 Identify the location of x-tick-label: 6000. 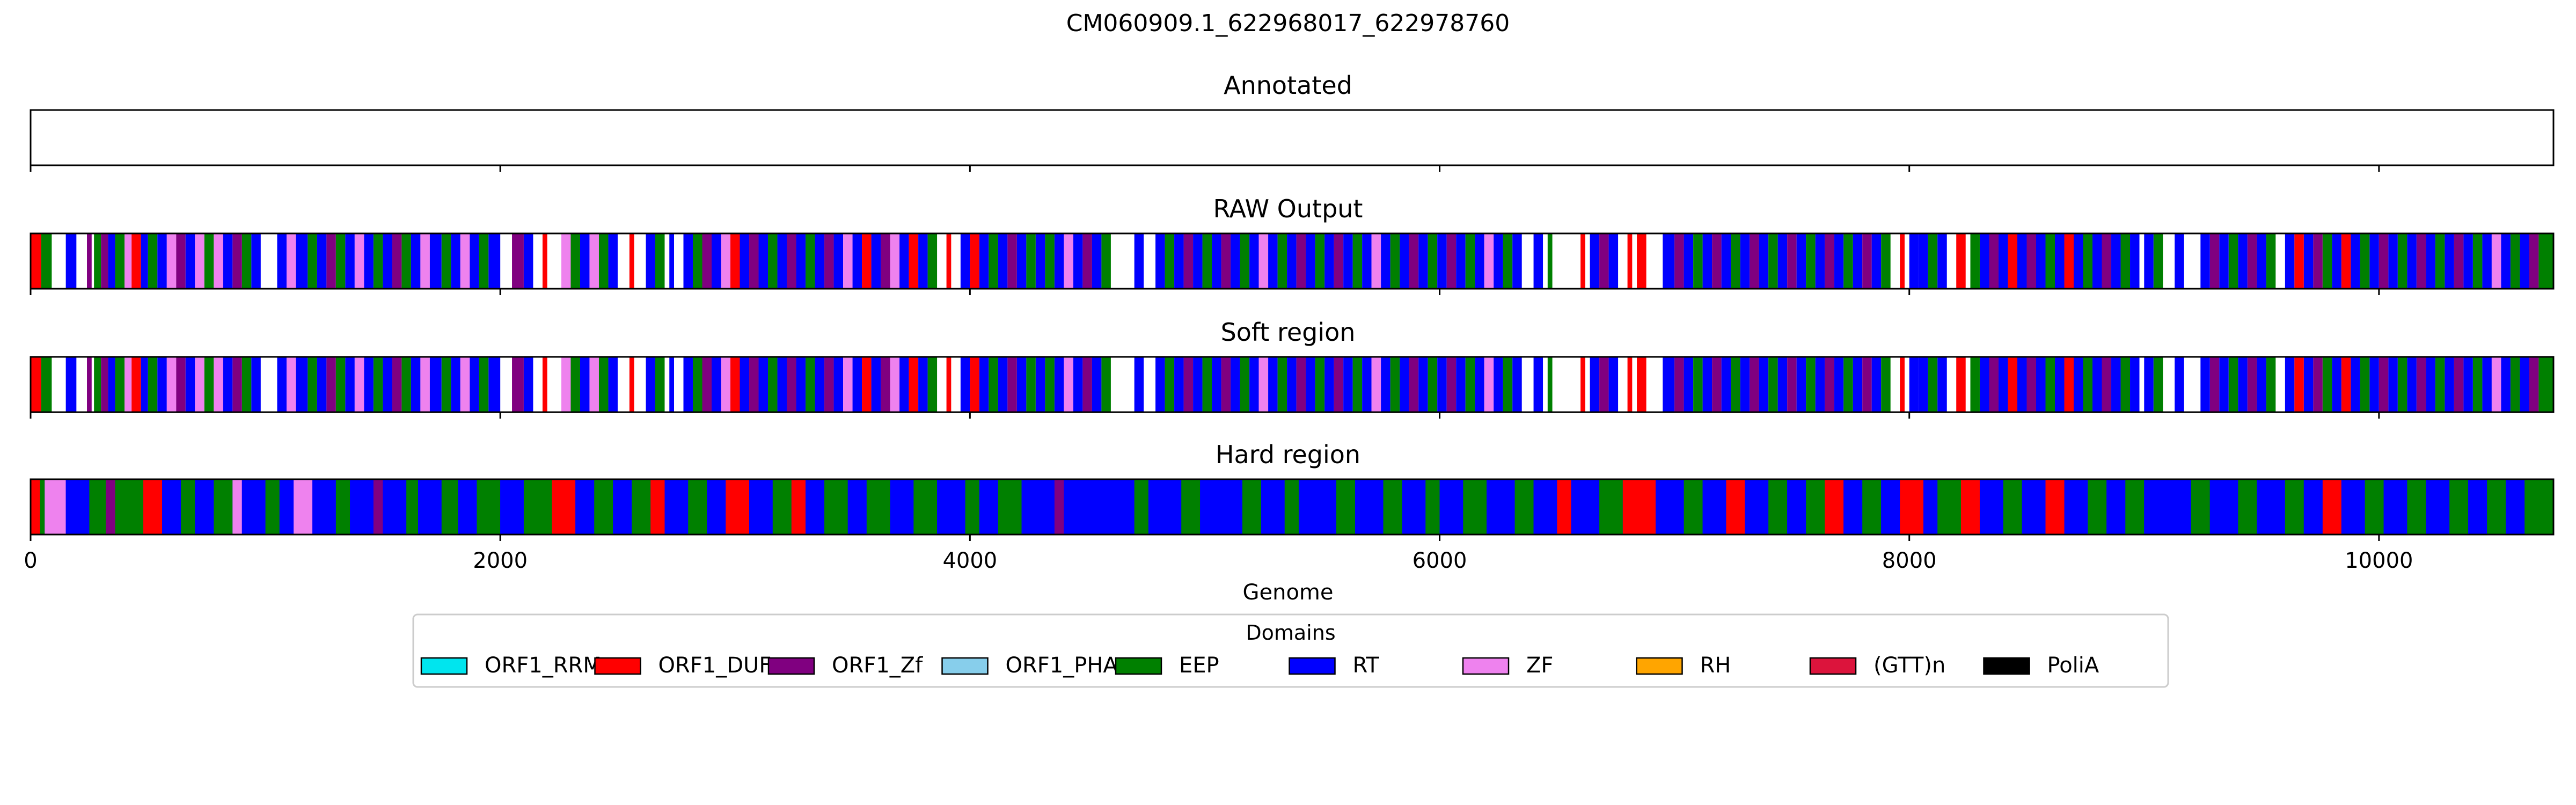
(1440, 560).